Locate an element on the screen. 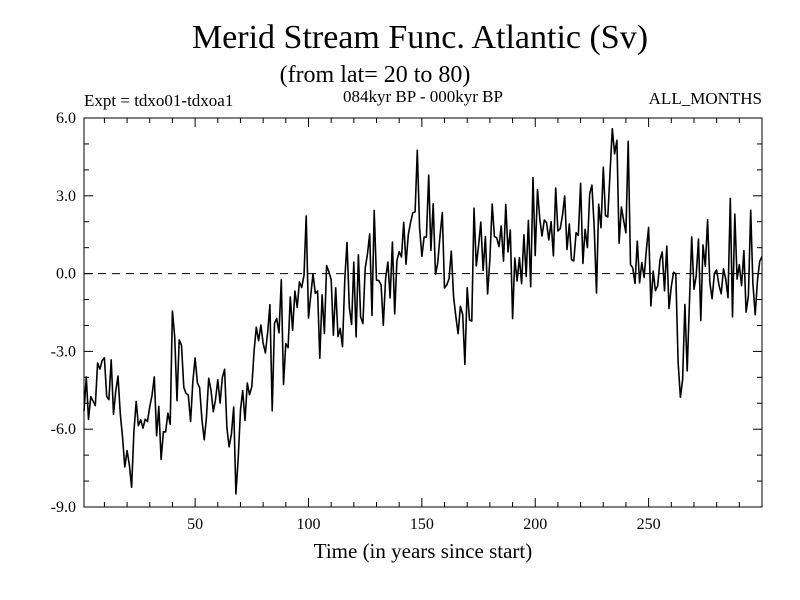 This screenshot has width=800, height=600. x-tick-label: 150 is located at coordinates (422, 524).